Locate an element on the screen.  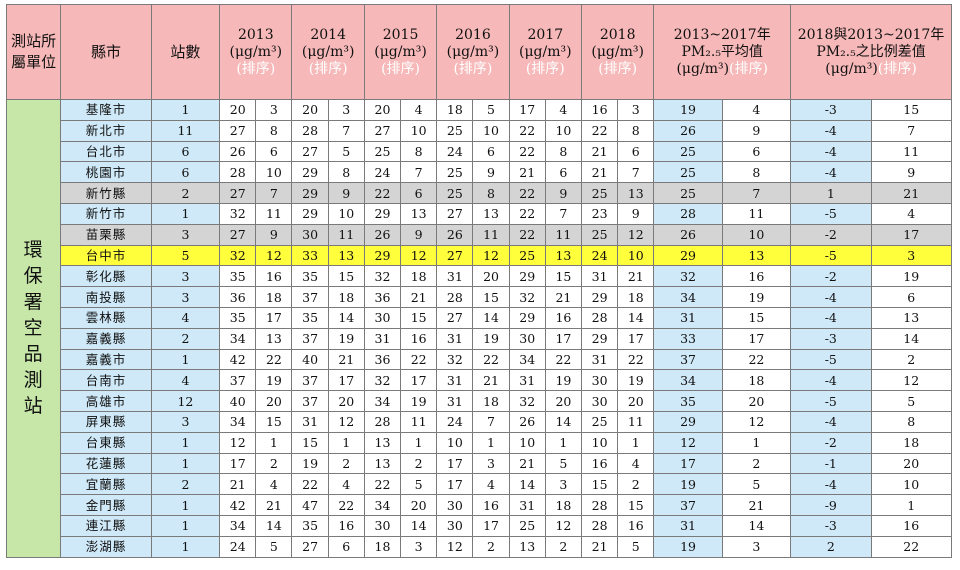
average-cell: 25 is located at coordinates (688, 172).